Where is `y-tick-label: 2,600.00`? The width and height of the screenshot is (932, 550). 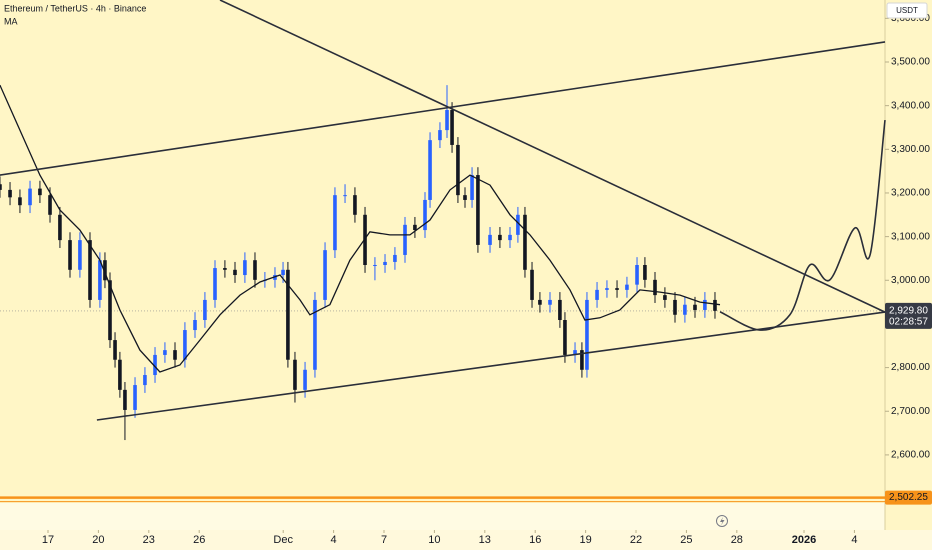 y-tick-label: 2,600.00 is located at coordinates (910, 455).